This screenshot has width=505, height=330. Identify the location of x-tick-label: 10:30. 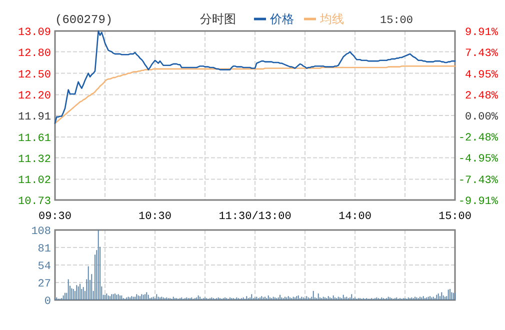
(155, 217).